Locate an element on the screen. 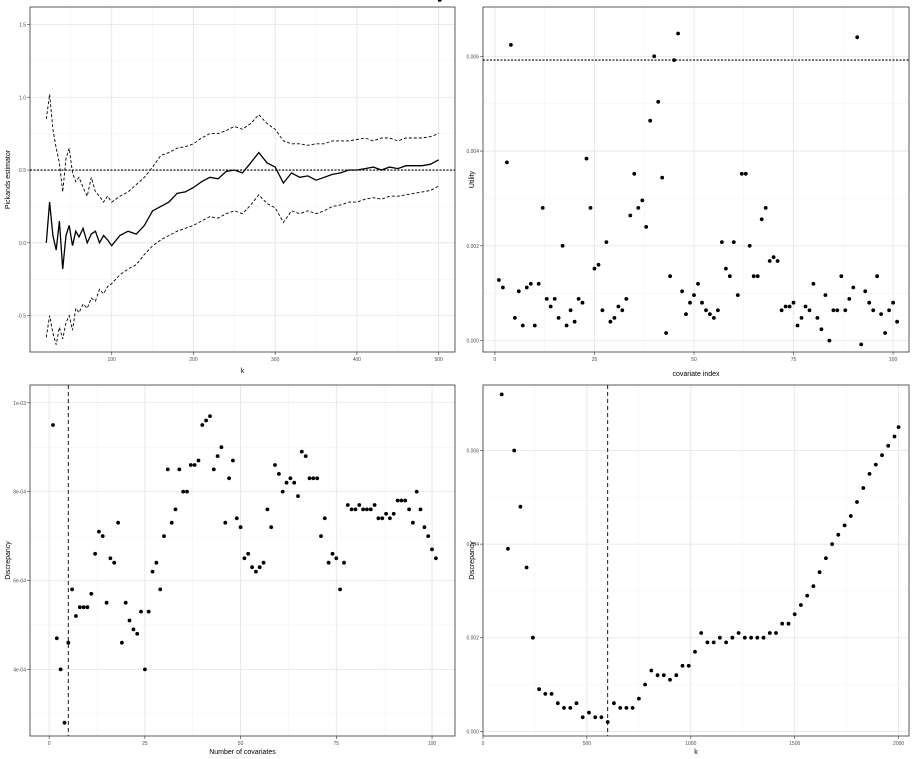 The width and height of the screenshot is (912, 759). y-tick-label: 0.000 is located at coordinates (472, 732).